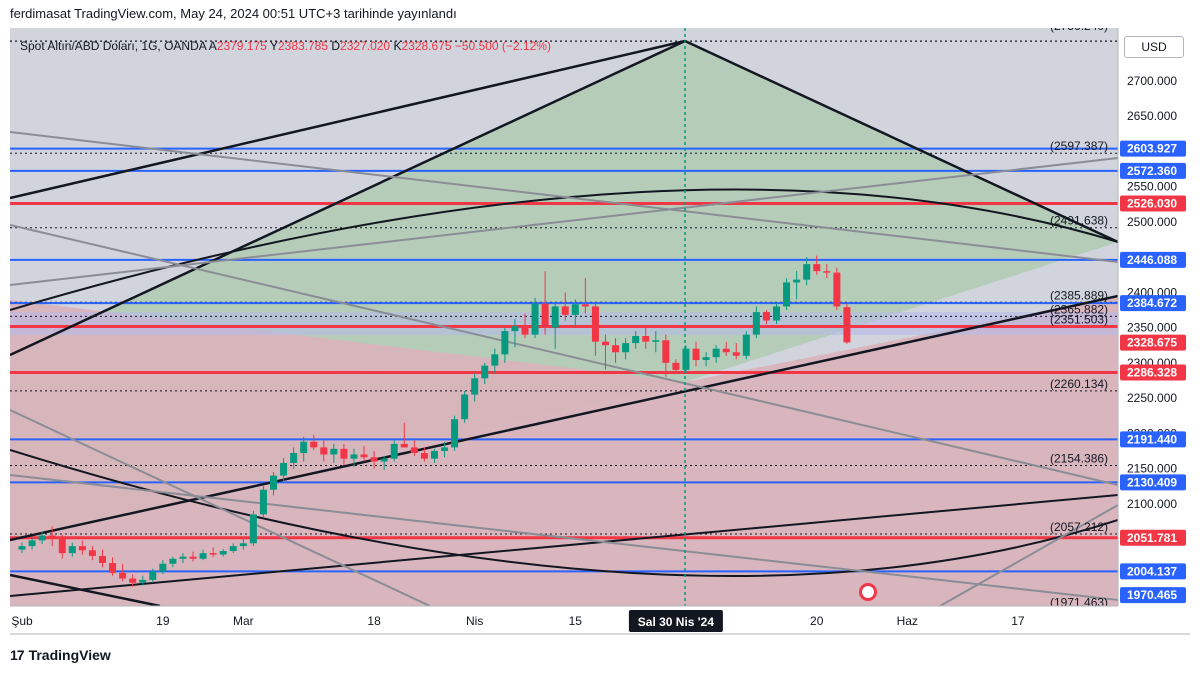  I want to click on price-badge-label: 2446.088, so click(1152, 260).